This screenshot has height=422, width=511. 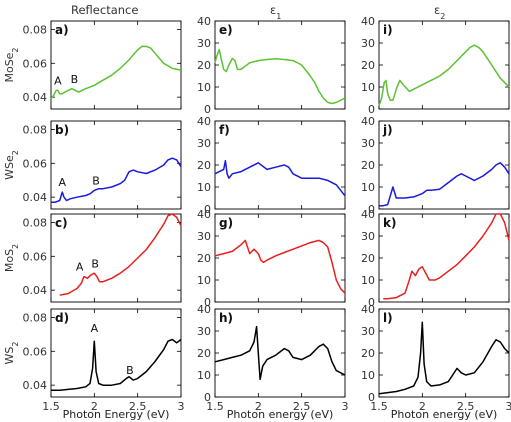 I want to click on series-line-r4-c1, so click(x=116, y=364).